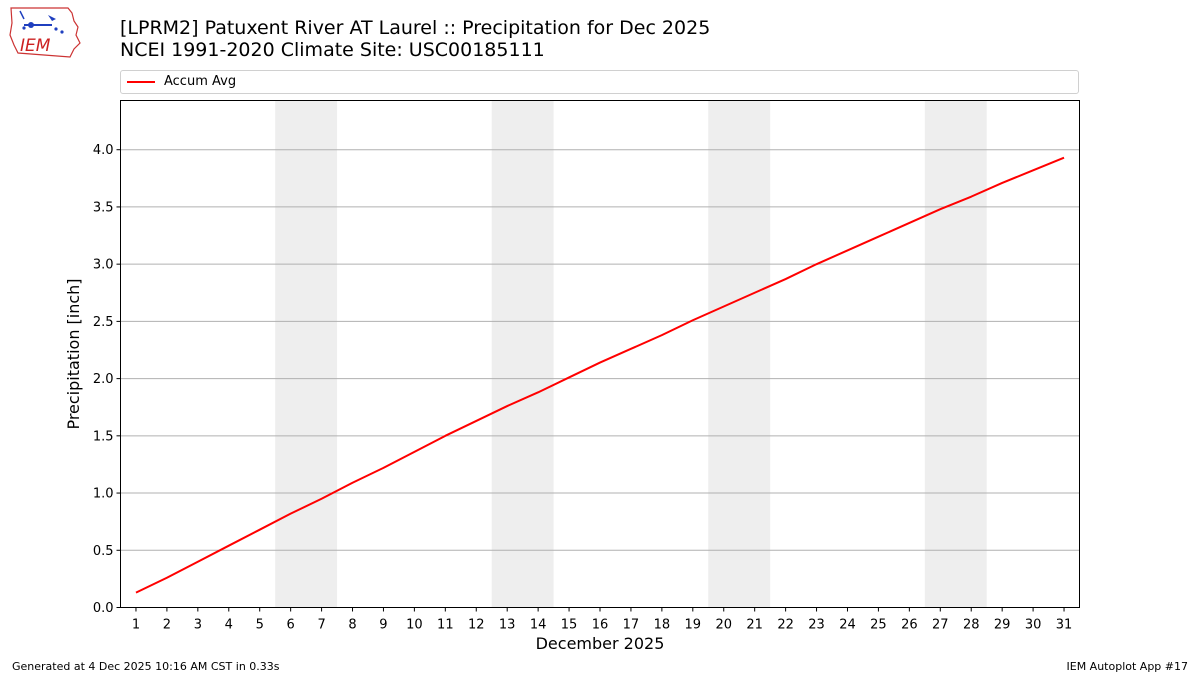 The height and width of the screenshot is (675, 1200). What do you see at coordinates (445, 625) in the screenshot?
I see `x-tick-label-11: 11` at bounding box center [445, 625].